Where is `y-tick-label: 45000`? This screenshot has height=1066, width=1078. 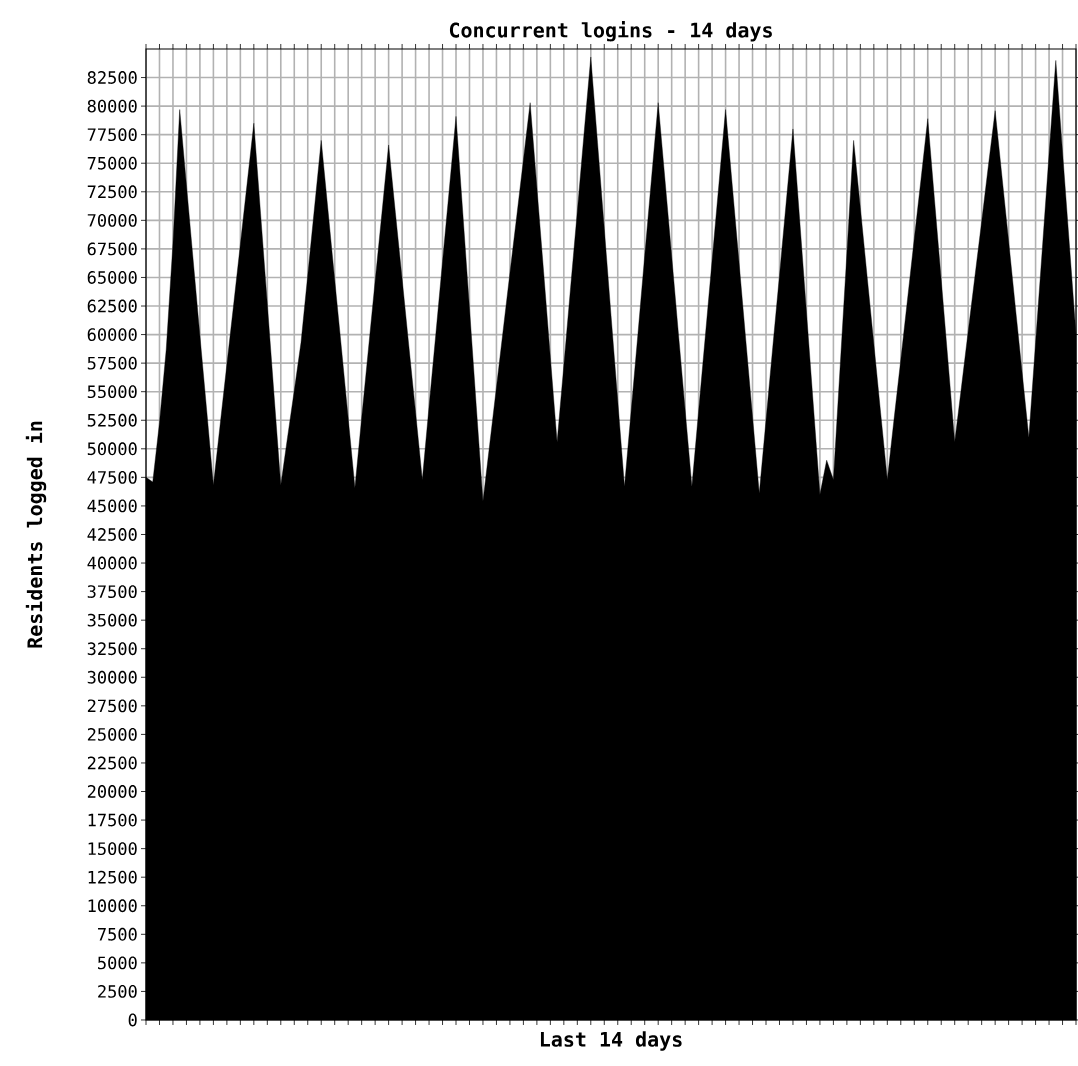
y-tick-label: 45000 is located at coordinates (112, 506).